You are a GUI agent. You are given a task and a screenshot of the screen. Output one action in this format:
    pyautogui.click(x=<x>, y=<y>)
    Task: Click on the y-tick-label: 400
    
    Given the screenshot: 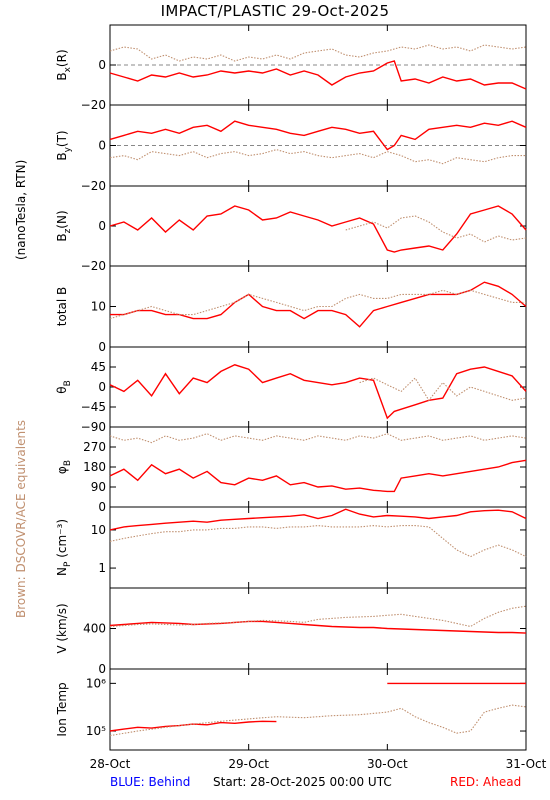 What is the action you would take?
    pyautogui.click(x=94, y=629)
    